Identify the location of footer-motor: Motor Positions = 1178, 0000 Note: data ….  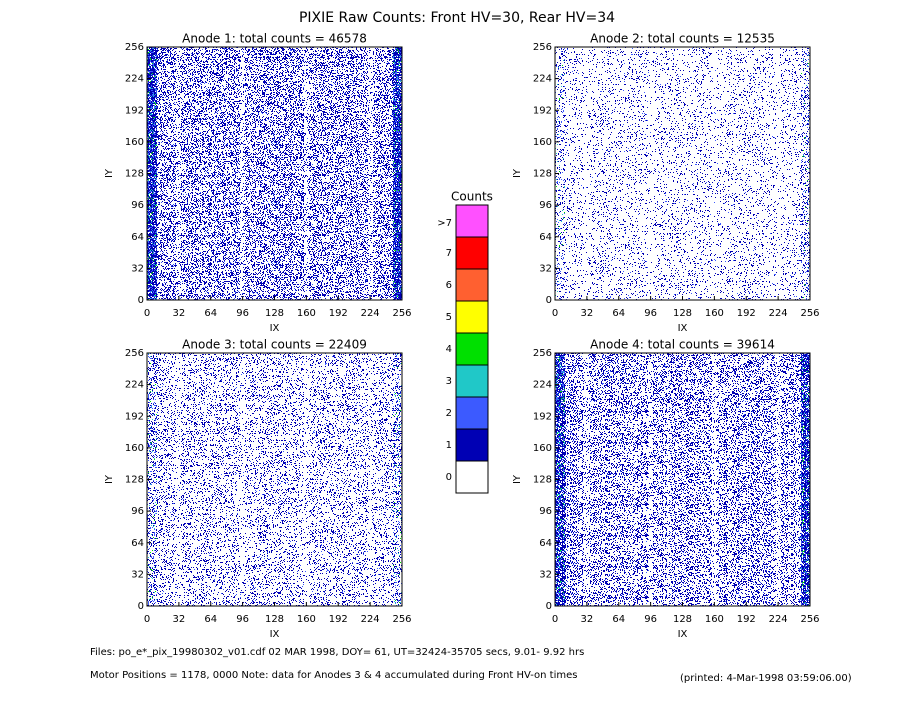
(333, 675).